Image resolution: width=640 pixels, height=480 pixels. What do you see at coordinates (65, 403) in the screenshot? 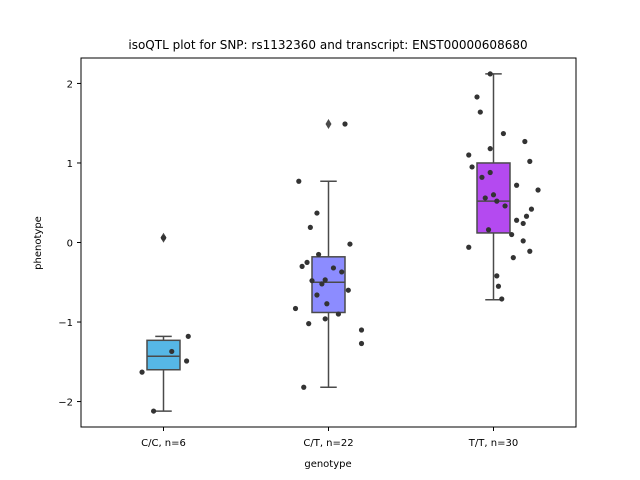
I see `y-tick-label: −2` at bounding box center [65, 403].